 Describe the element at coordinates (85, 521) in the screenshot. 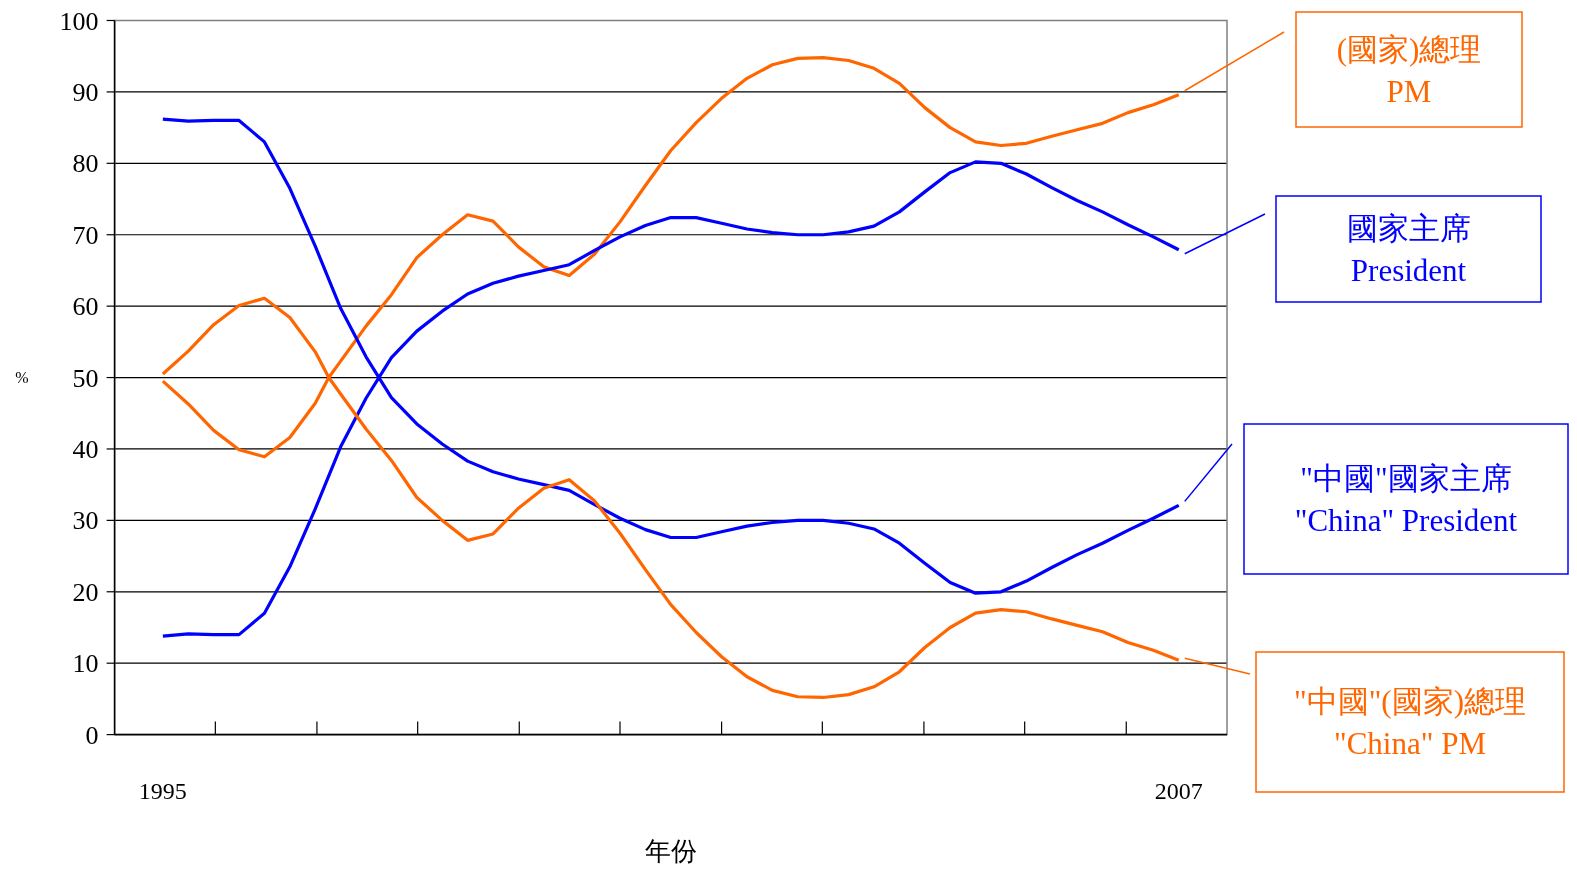

I see `y-tick-label: 30` at that location.